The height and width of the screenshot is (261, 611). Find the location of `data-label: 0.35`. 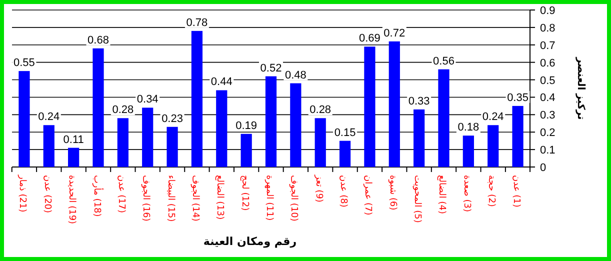

data-label: 0.35 is located at coordinates (517, 98).